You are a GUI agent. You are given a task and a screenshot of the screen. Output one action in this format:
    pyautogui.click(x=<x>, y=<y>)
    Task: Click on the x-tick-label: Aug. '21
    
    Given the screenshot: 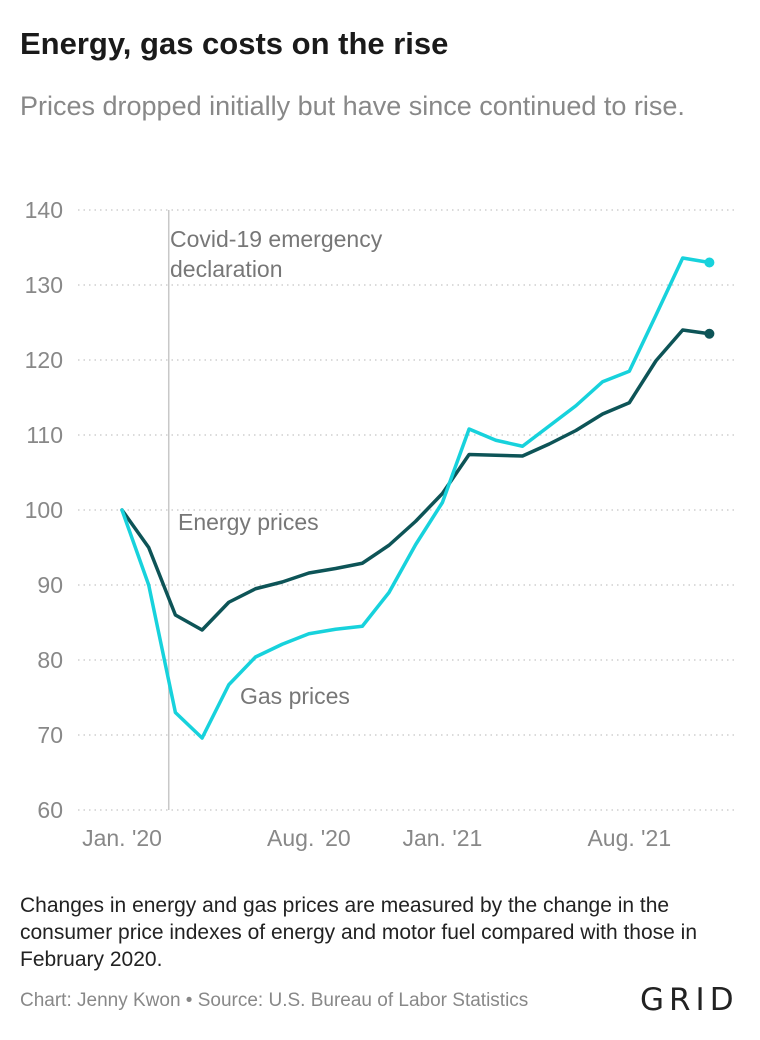 What is the action you would take?
    pyautogui.click(x=629, y=838)
    